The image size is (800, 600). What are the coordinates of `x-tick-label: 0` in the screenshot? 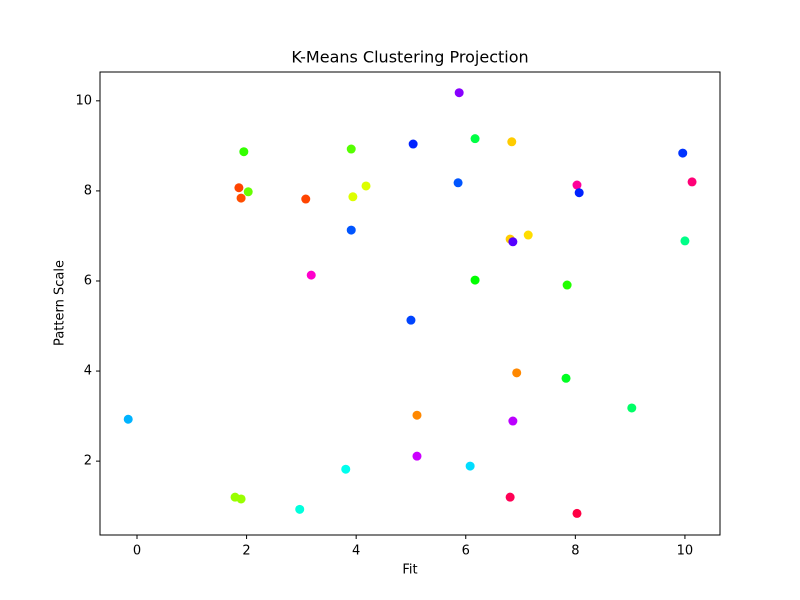 It's located at (137, 551).